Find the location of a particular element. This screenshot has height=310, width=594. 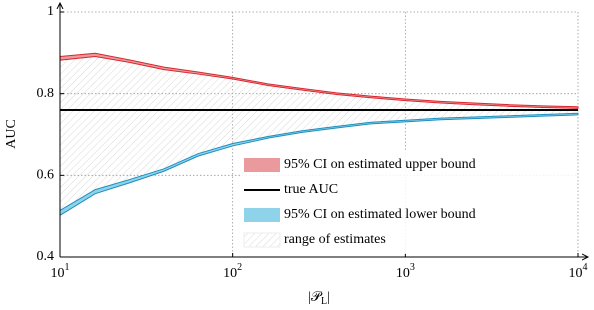

y-tick-label: 0.8 is located at coordinates (46, 93).